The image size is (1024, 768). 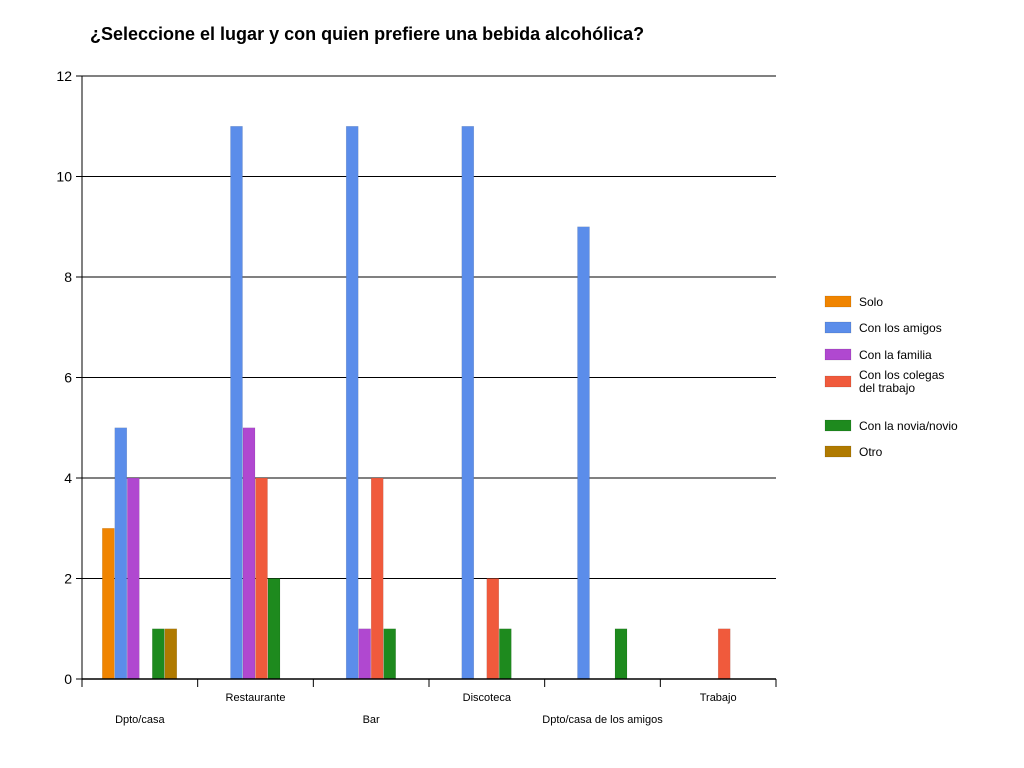 I want to click on y-tick-label: 10, so click(x=64, y=177).